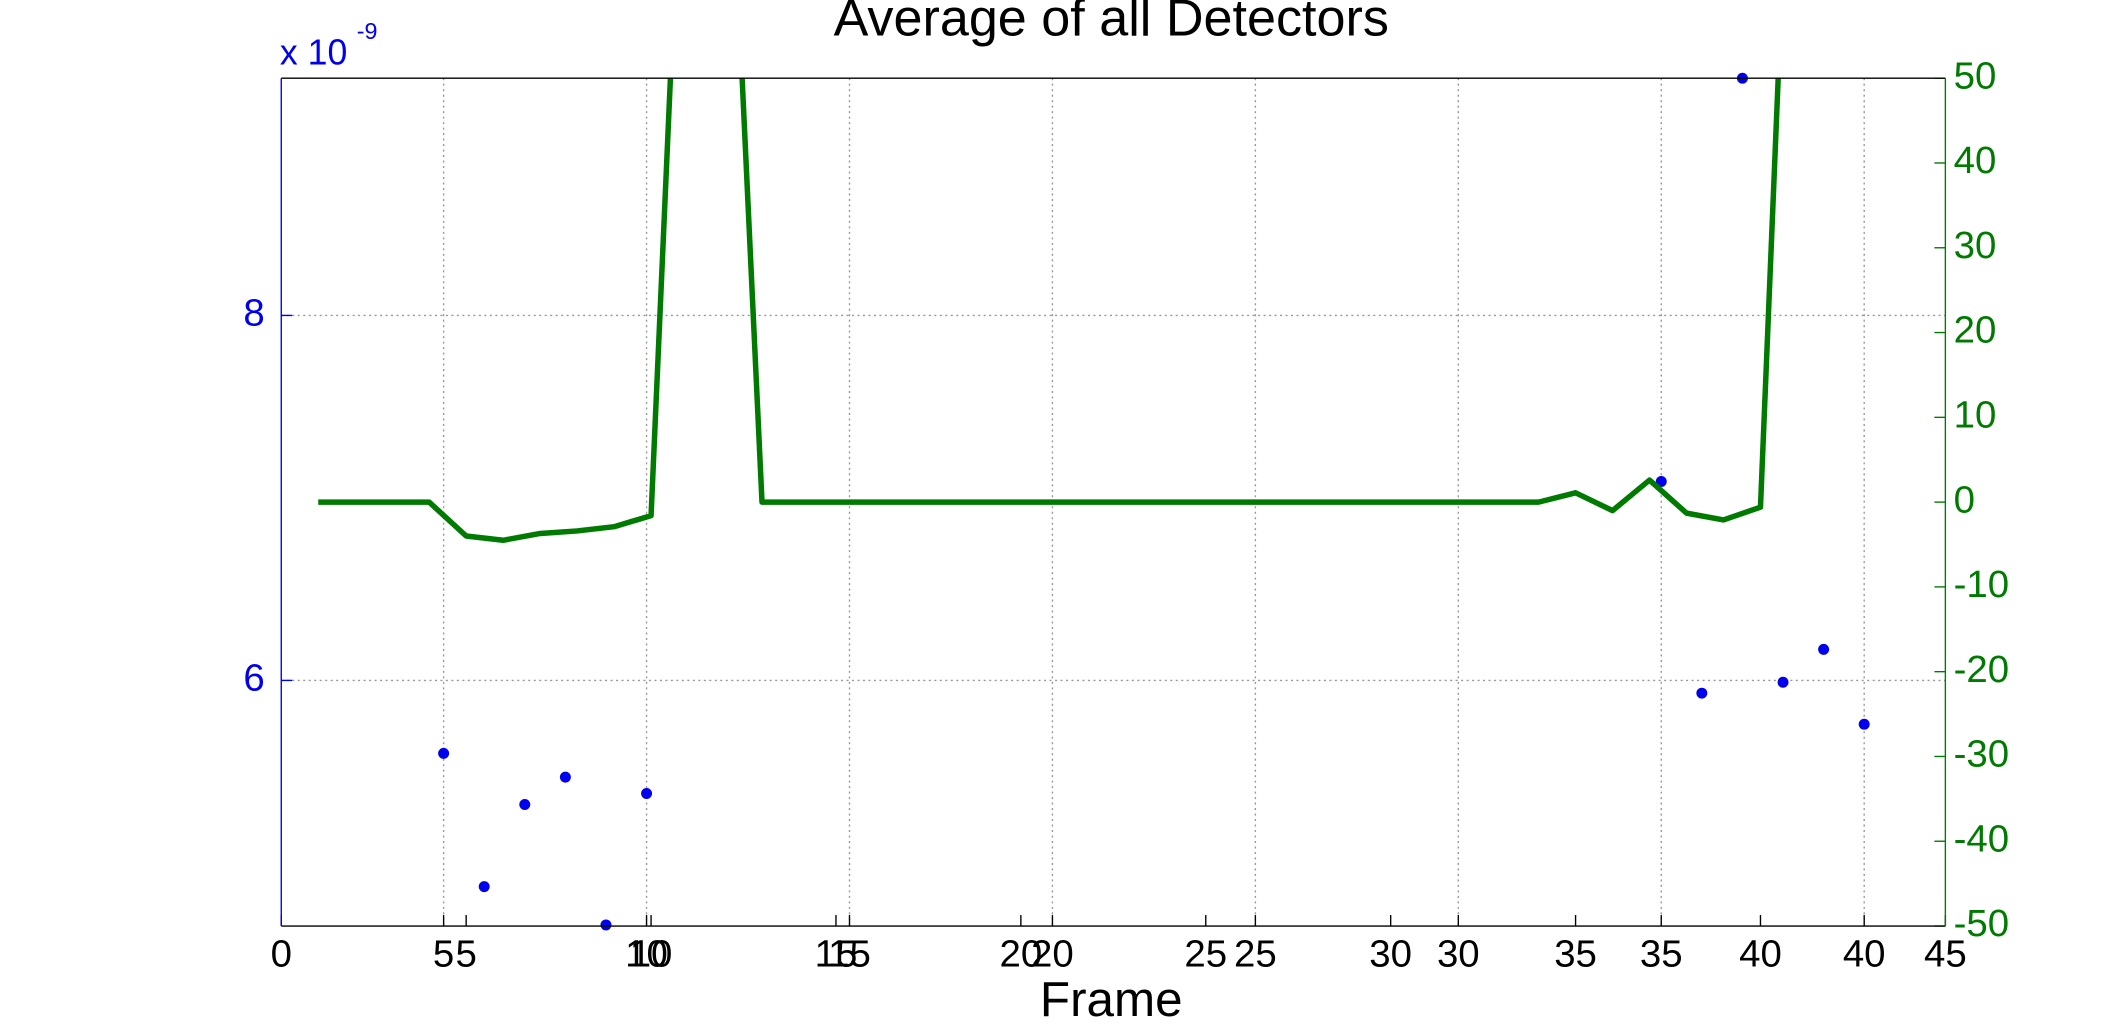 This screenshot has height=1027, width=2121. Describe the element at coordinates (1975, 330) in the screenshot. I see `y2-tick-label: 20` at that location.